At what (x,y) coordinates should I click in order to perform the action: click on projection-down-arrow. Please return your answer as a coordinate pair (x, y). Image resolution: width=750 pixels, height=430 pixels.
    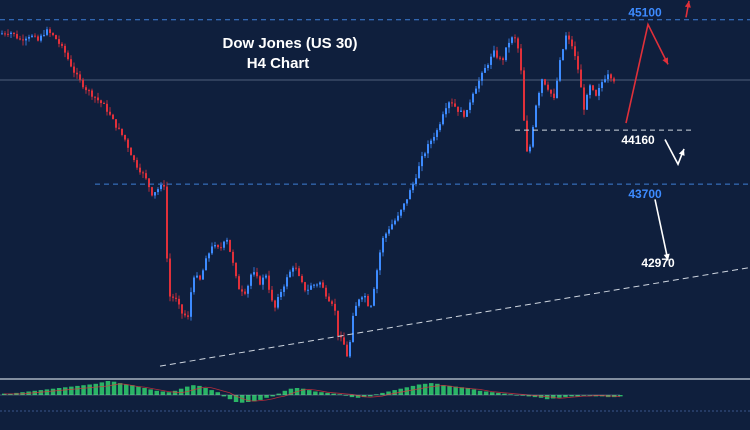
    Looking at the image, I should click on (661, 230).